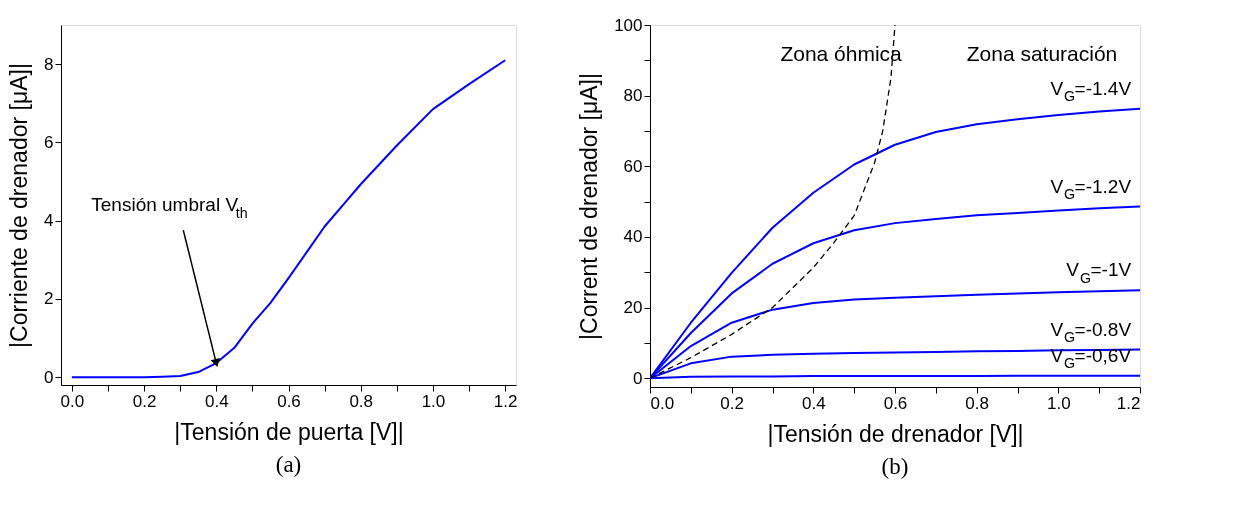 Image resolution: width=1258 pixels, height=523 pixels. Describe the element at coordinates (895, 466) in the screenshot. I see `text: (b)` at that location.